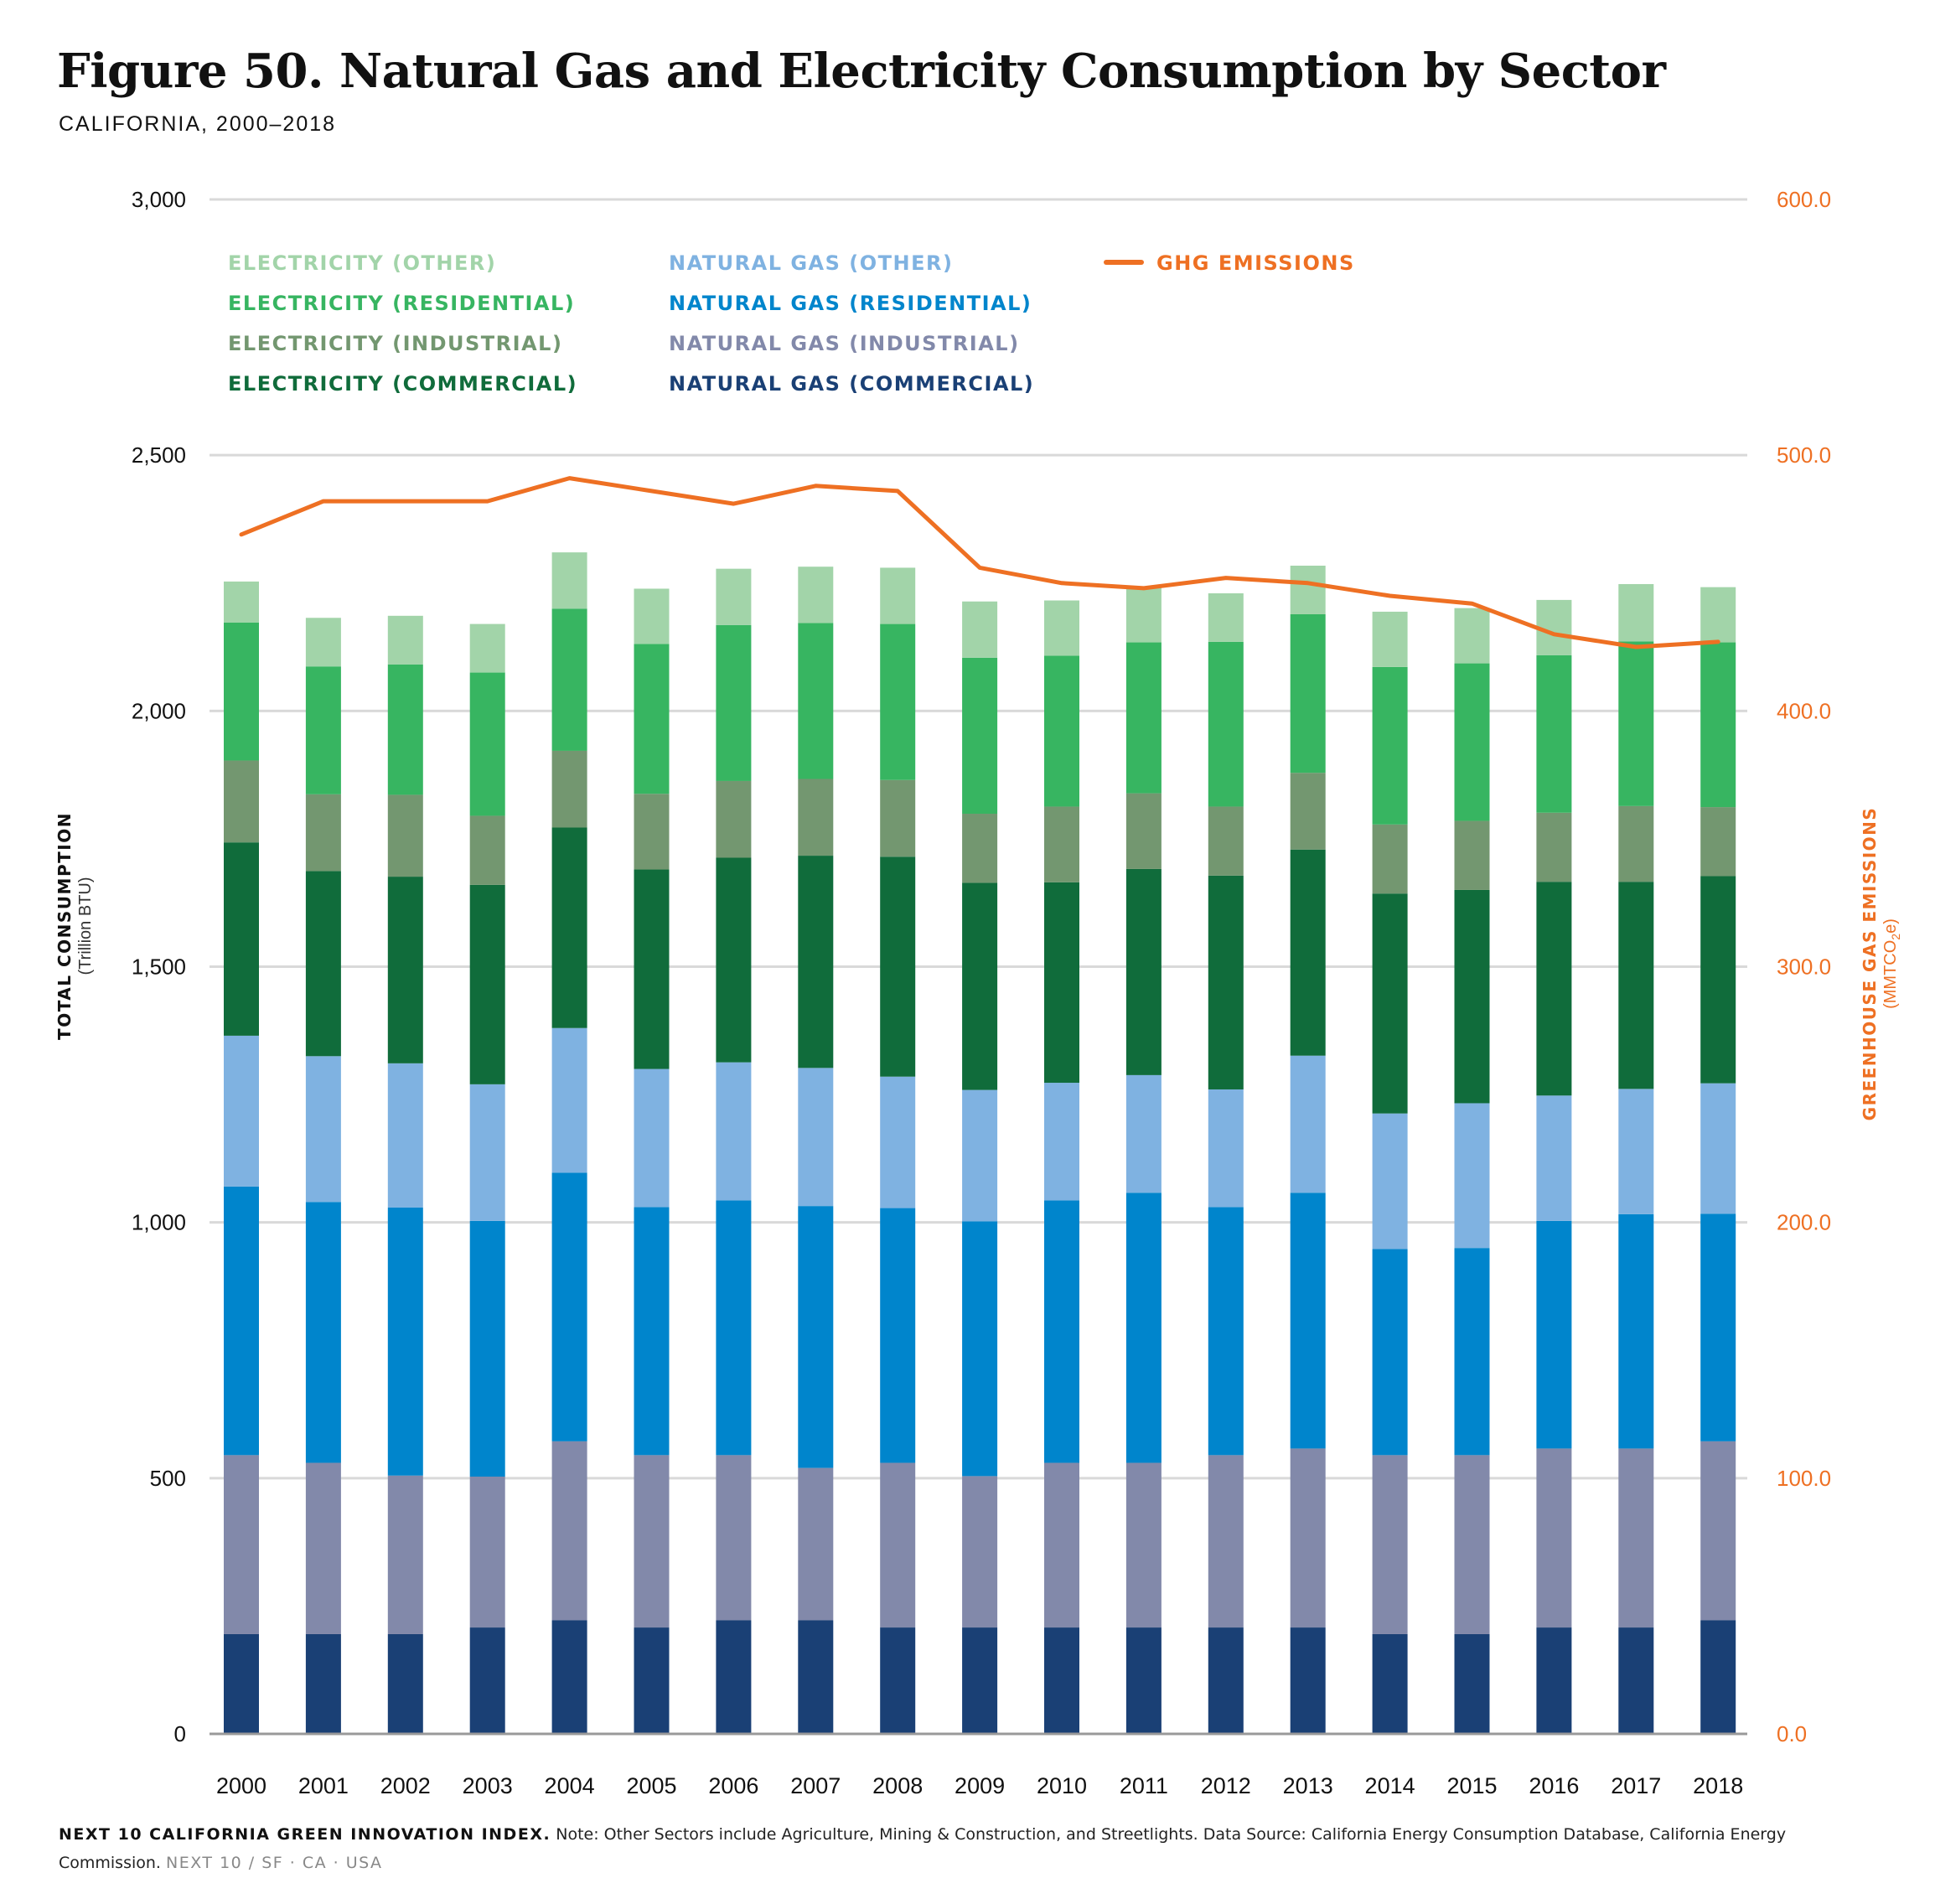  I want to click on x-tick-label: 2015, so click(1471, 1786).